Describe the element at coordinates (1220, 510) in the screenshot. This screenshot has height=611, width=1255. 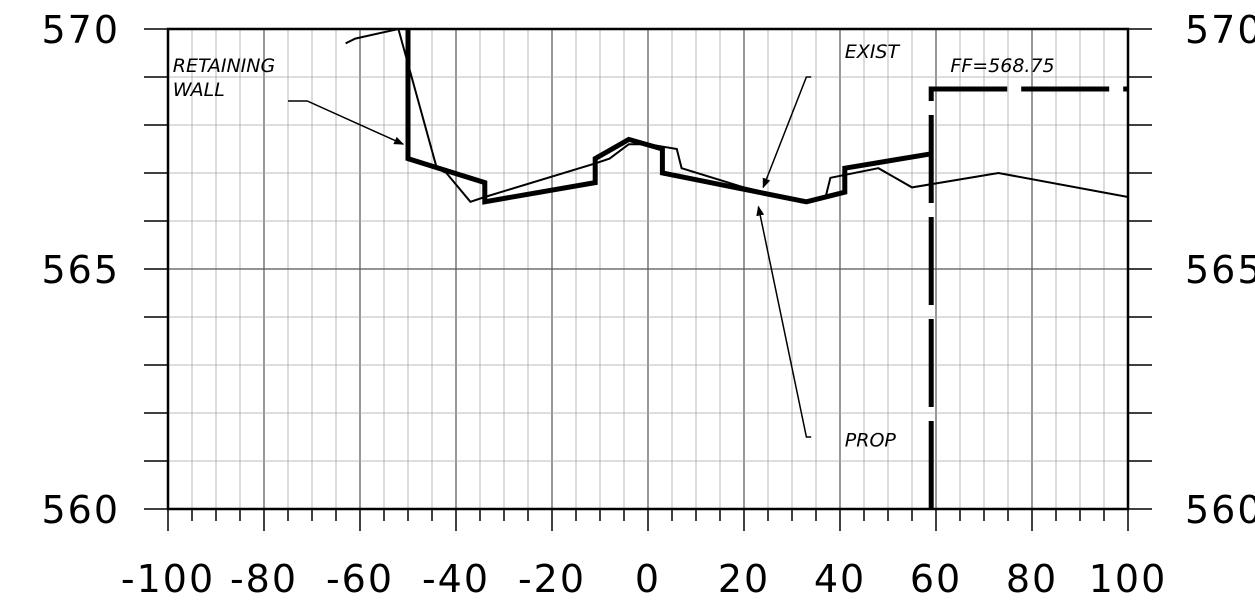
I see `y-tick-label-right: 560` at that location.